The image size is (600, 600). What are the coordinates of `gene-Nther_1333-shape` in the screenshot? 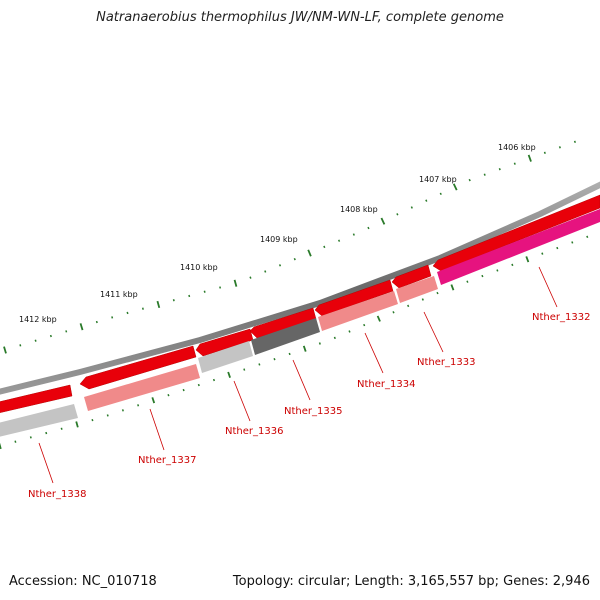 It's located at (417, 289).